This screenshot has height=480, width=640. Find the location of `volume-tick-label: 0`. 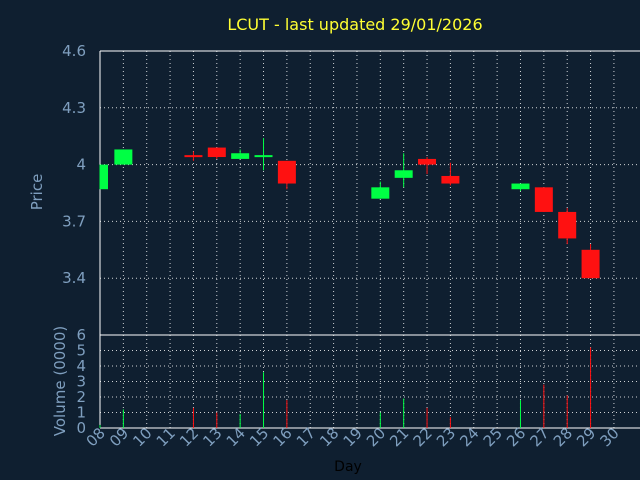

volume-tick-label: 0 is located at coordinates (81, 428).